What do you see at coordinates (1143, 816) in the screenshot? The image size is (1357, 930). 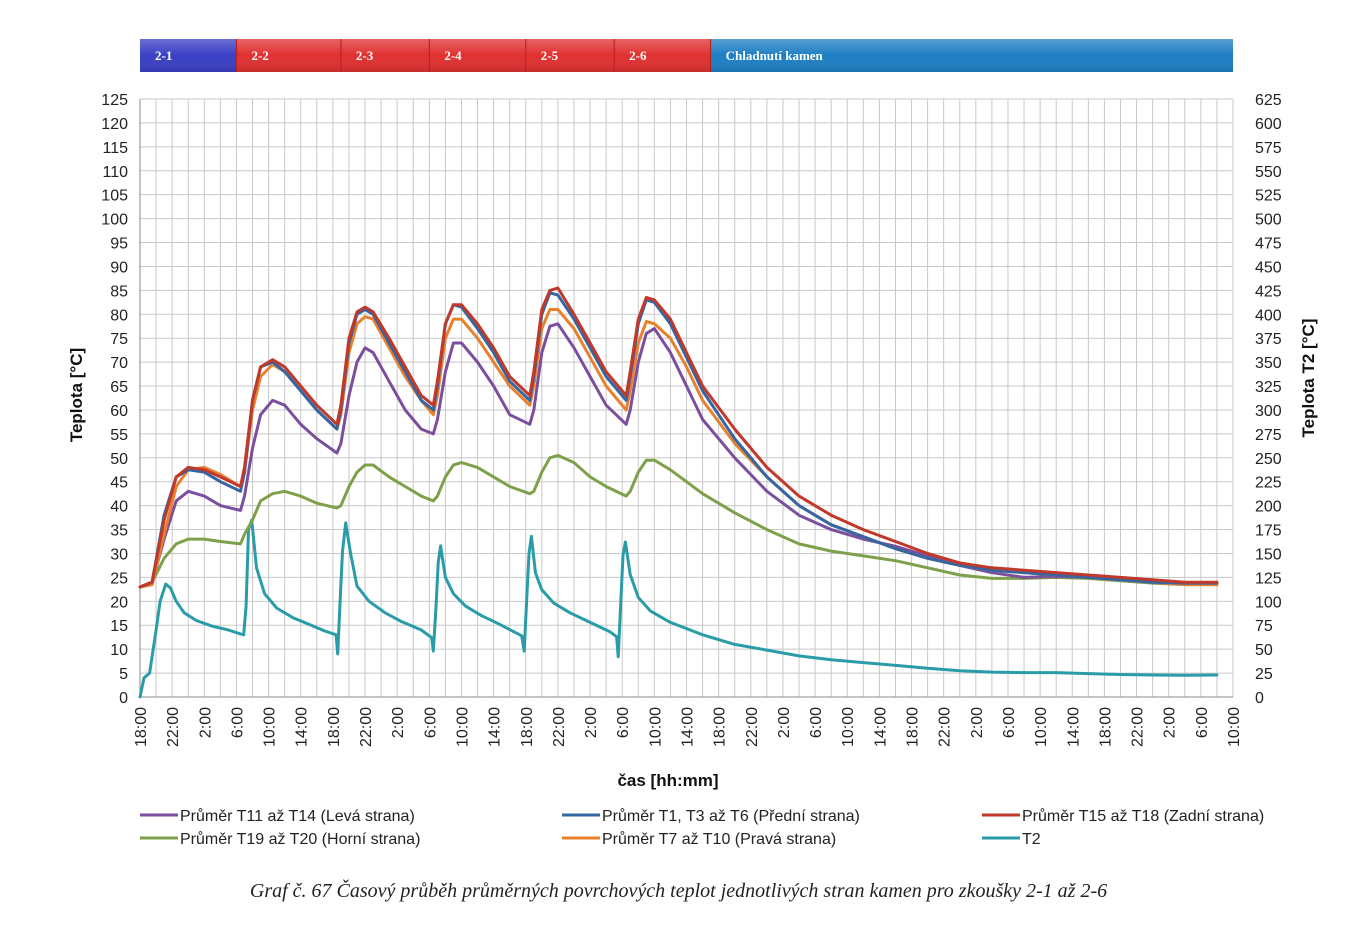 I see `legend-label: Průměr T15 až T18 (Zadní strana)` at bounding box center [1143, 816].